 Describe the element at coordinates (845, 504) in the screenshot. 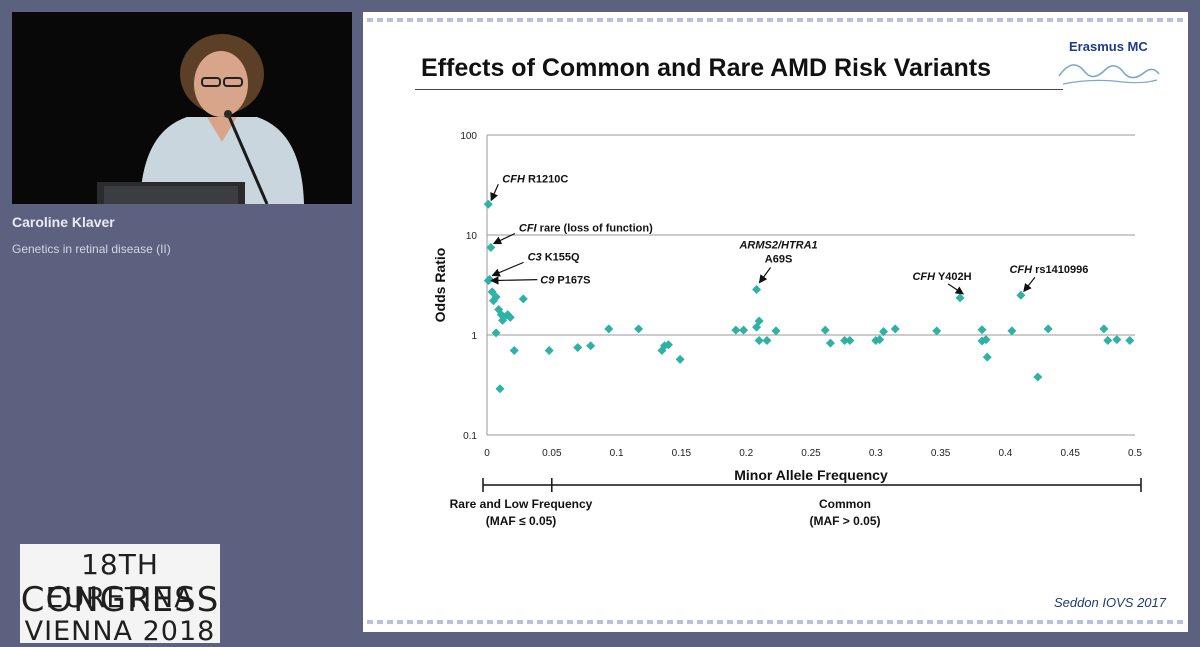

I see `bracket-right-label: Common` at that location.